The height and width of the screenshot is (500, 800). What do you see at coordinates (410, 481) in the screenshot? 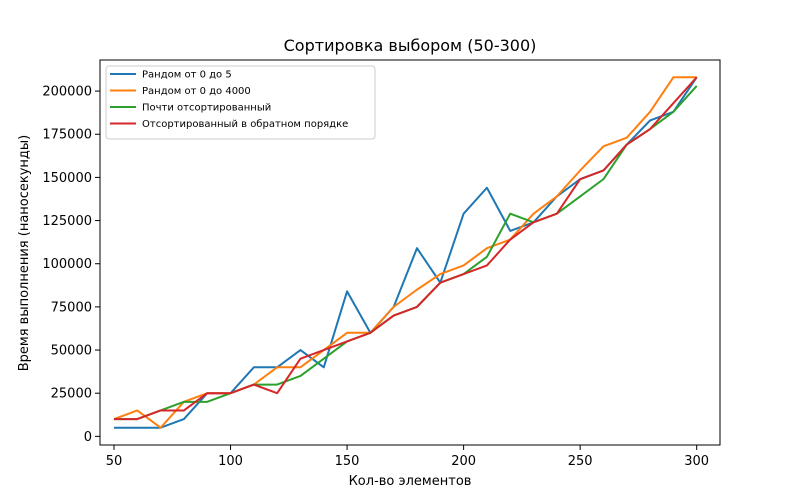
I see `x-axis-label: Кол-во элементов` at bounding box center [410, 481].